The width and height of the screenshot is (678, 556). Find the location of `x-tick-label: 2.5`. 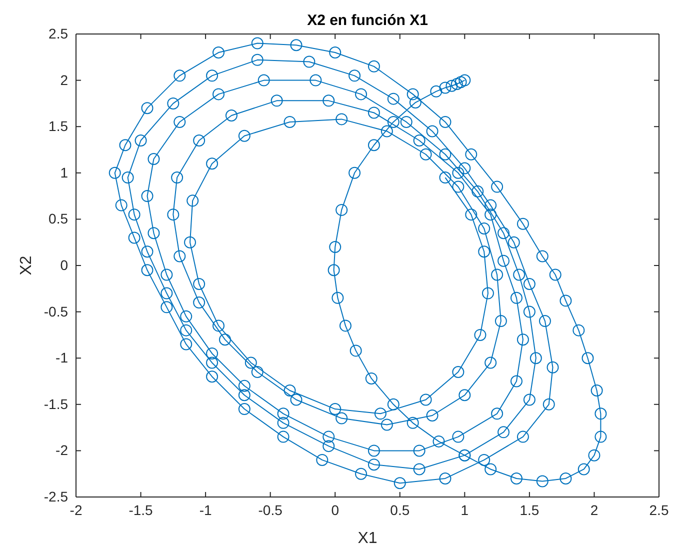

x-tick-label: 2.5 is located at coordinates (659, 510).